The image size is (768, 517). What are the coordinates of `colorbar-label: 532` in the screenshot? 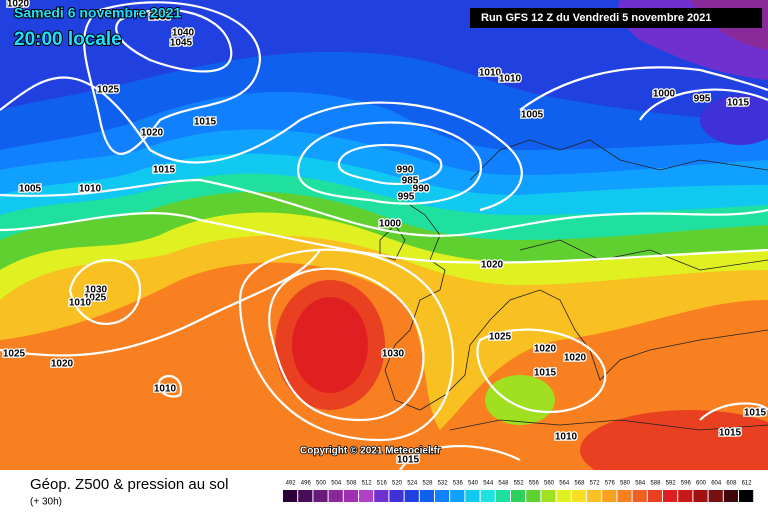 It's located at (443, 484).